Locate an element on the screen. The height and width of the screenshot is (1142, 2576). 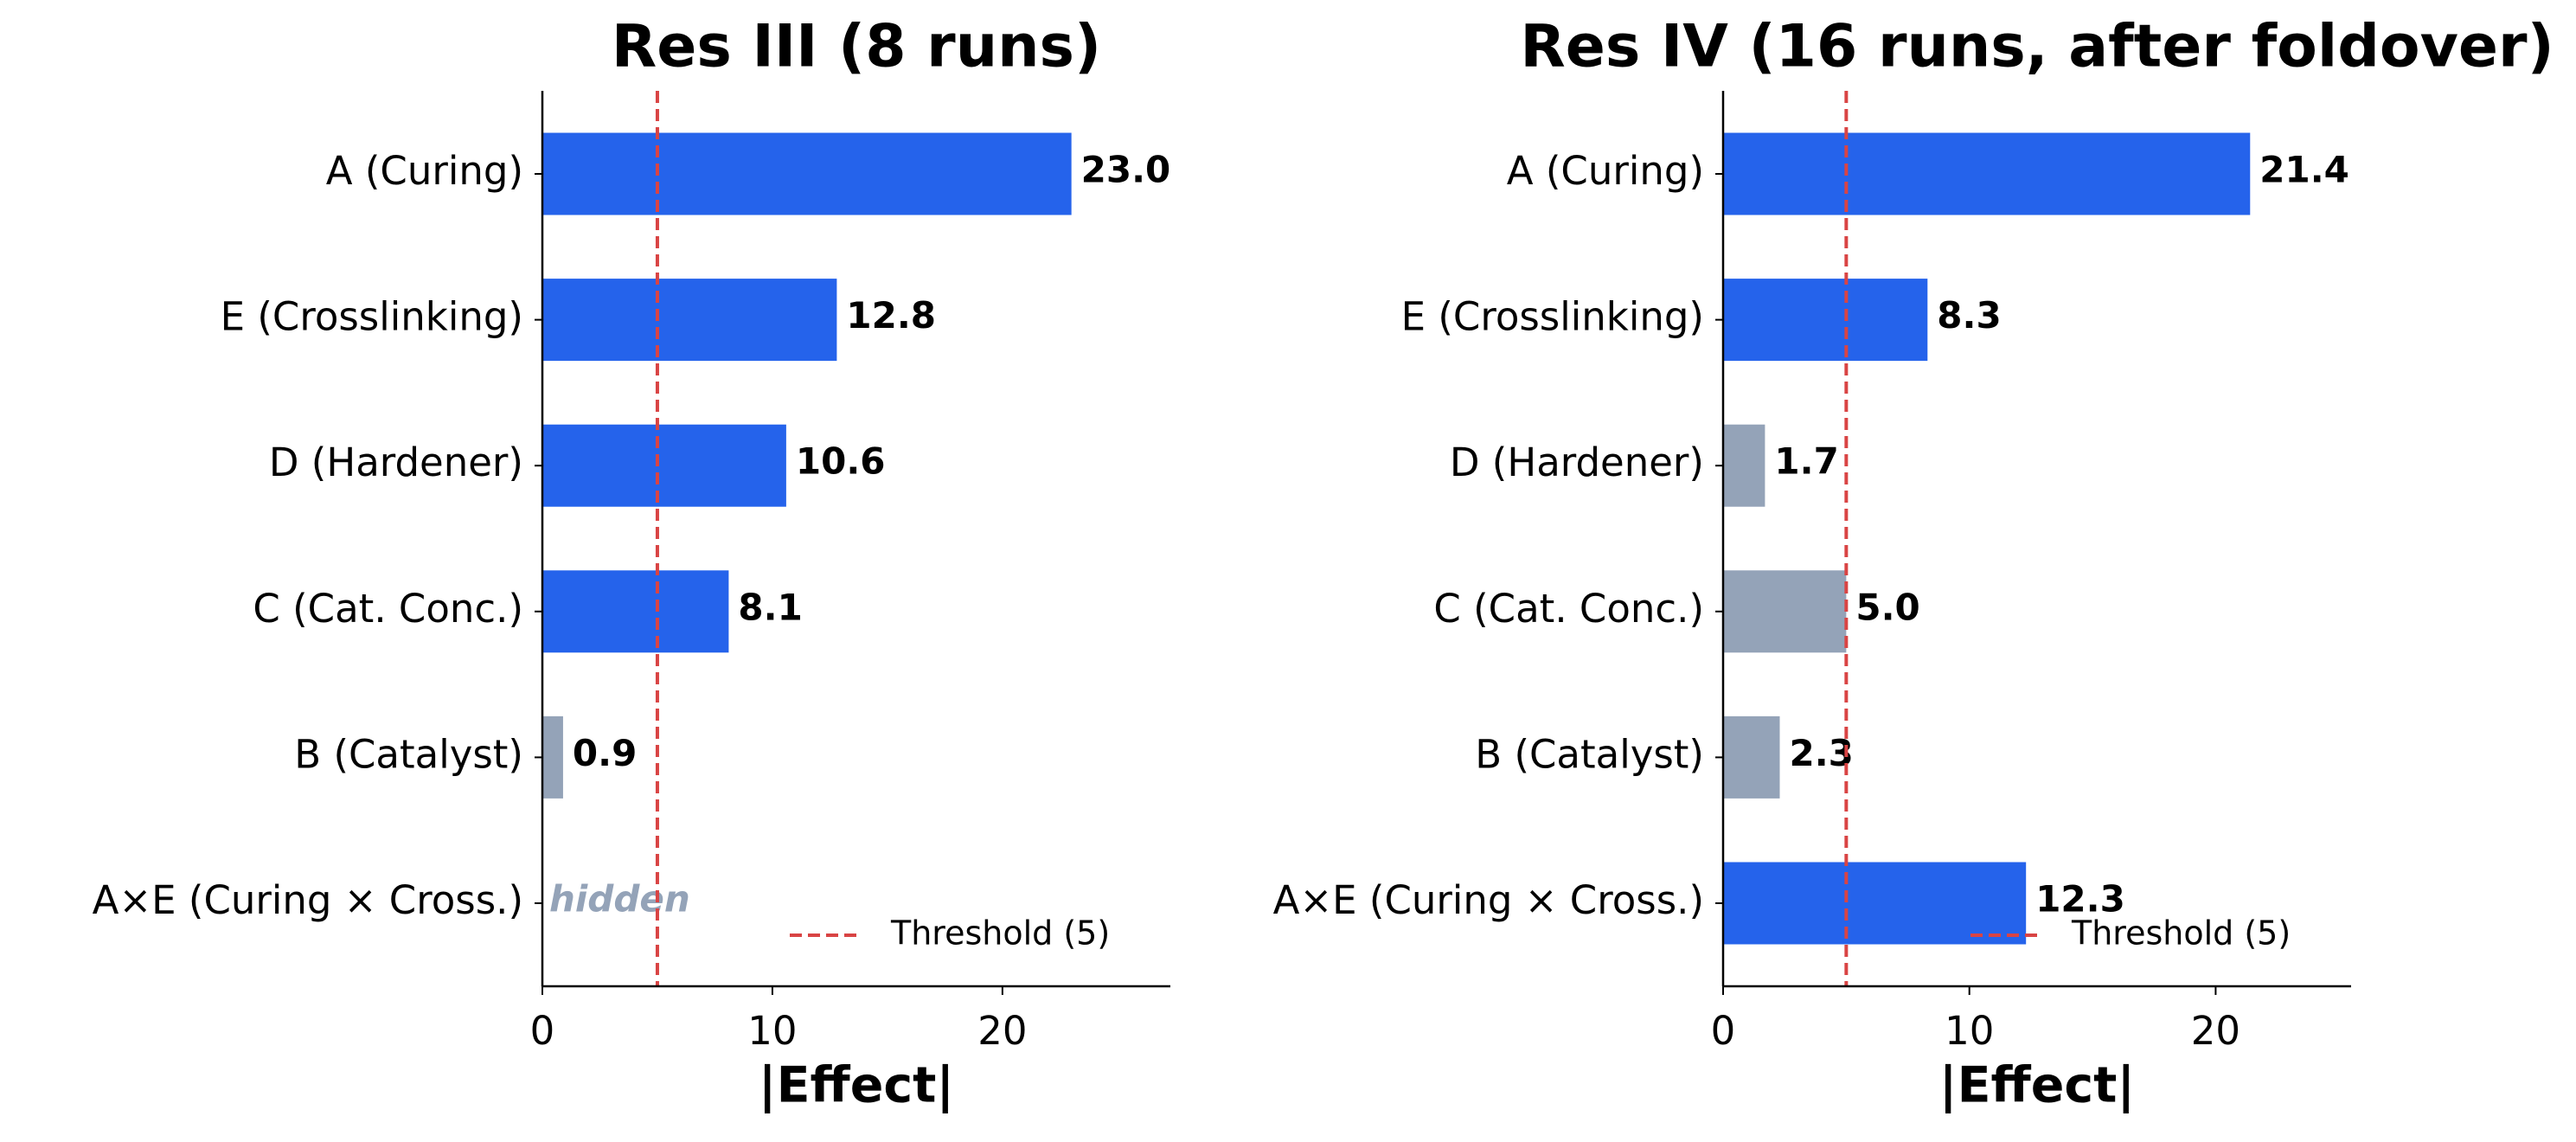
value-label: 12.3 is located at coordinates (2080, 899).